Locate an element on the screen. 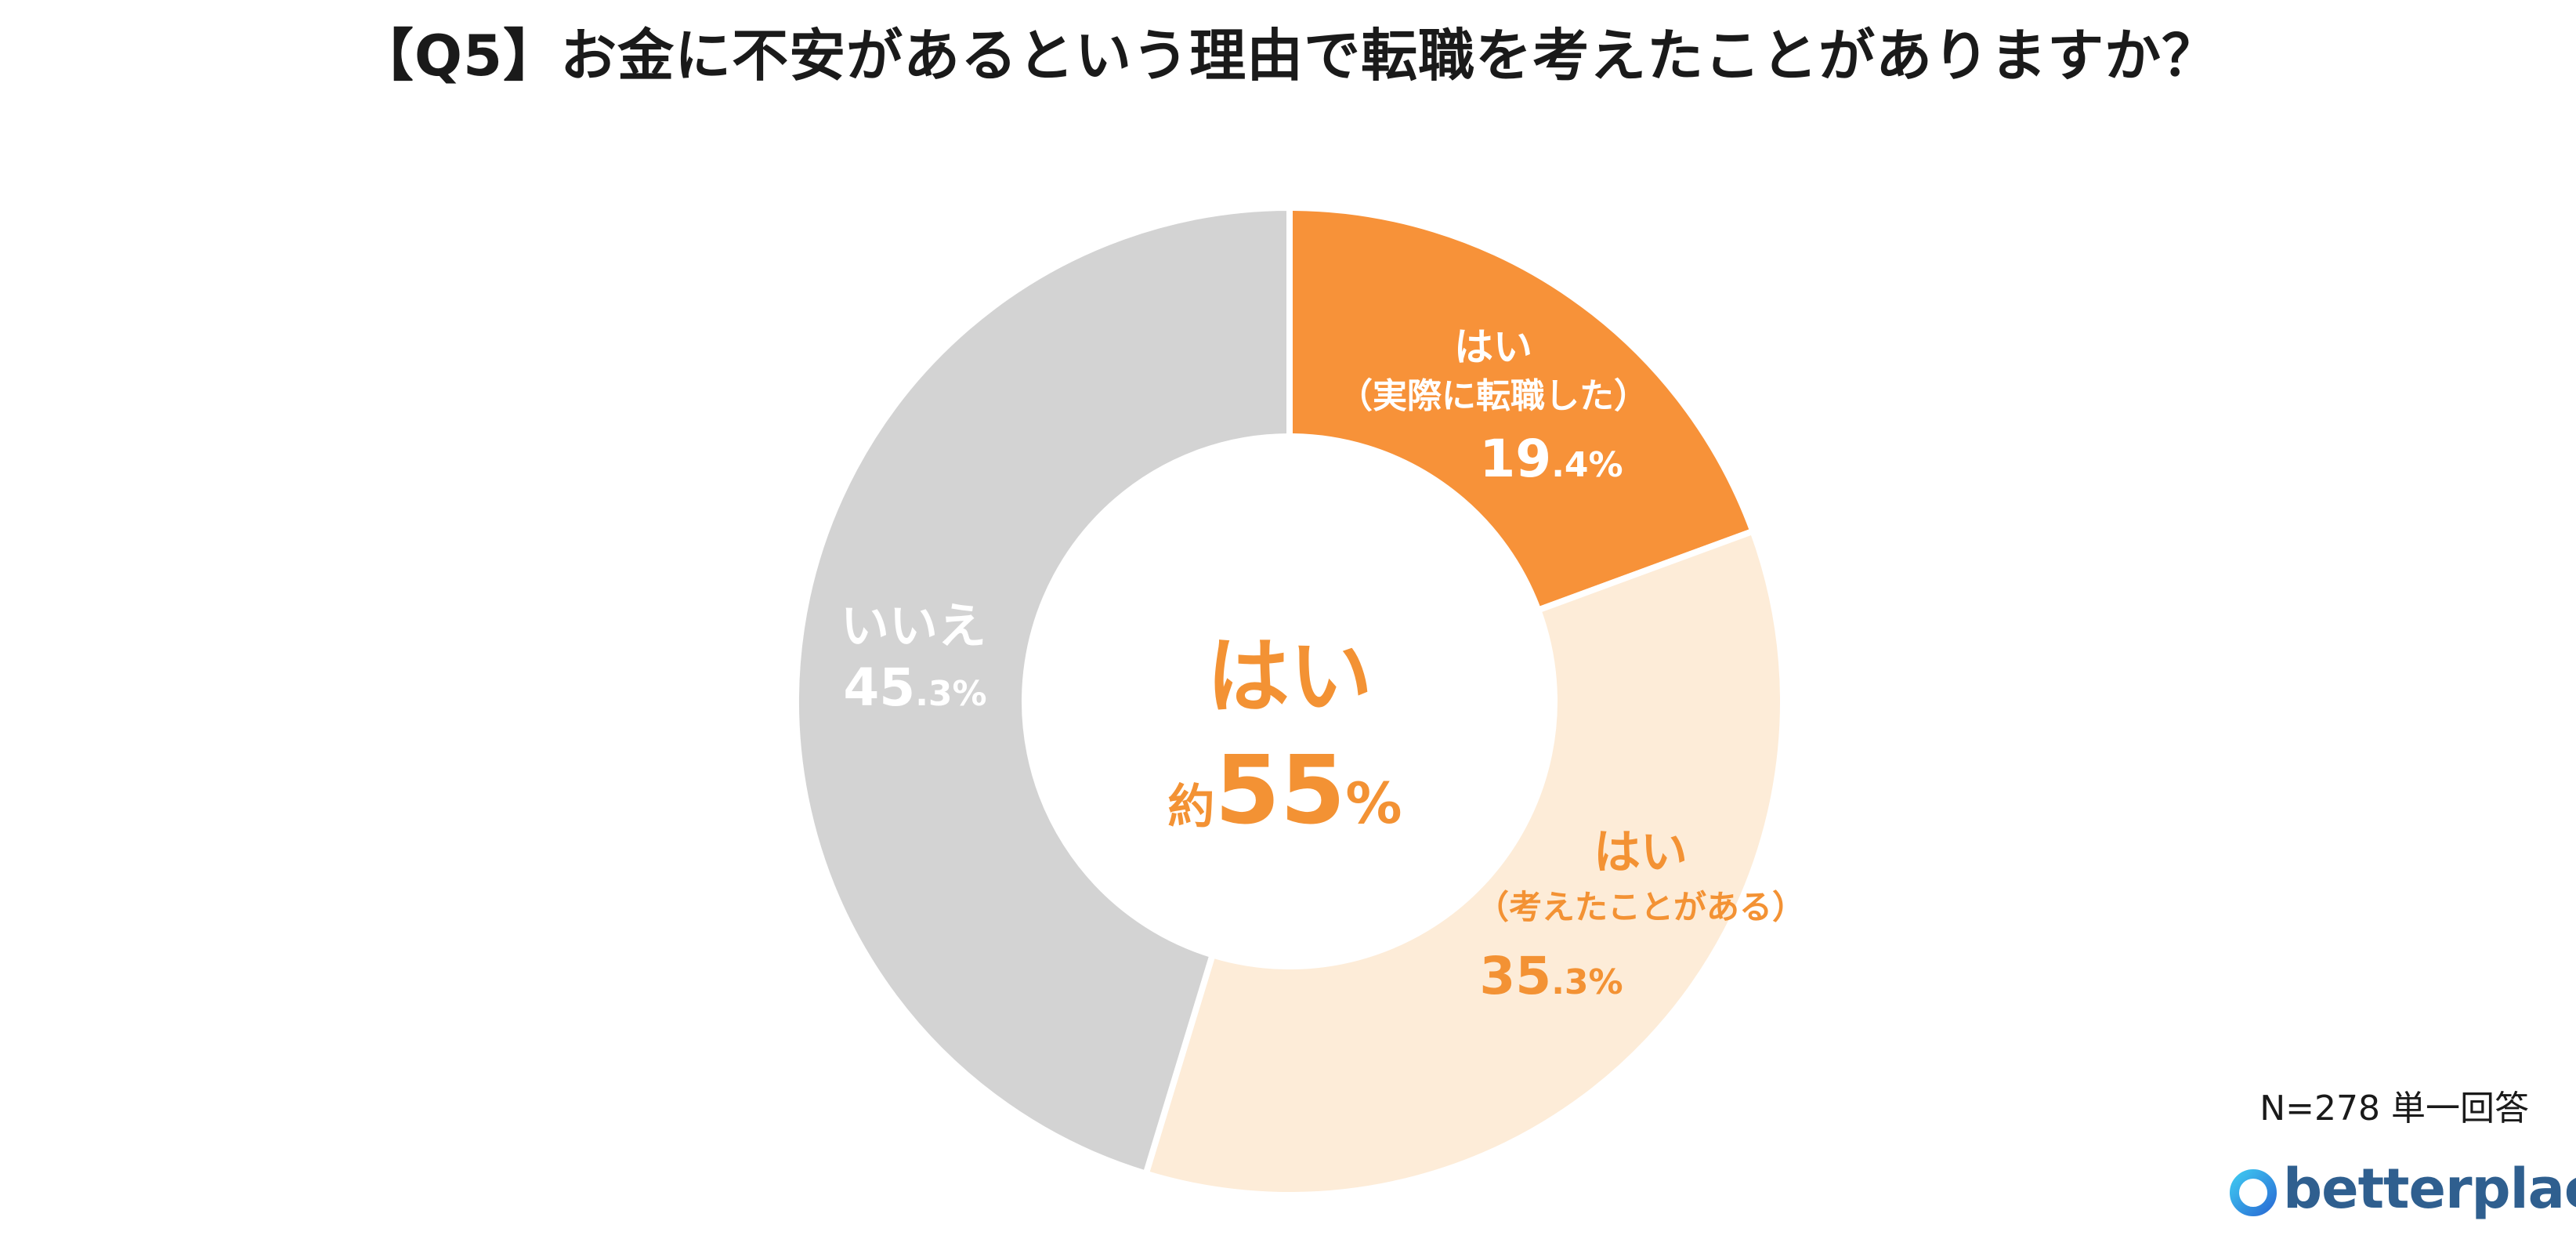 Image resolution: width=2576 pixels, height=1239 pixels. slice-considered is located at coordinates (1463, 863).